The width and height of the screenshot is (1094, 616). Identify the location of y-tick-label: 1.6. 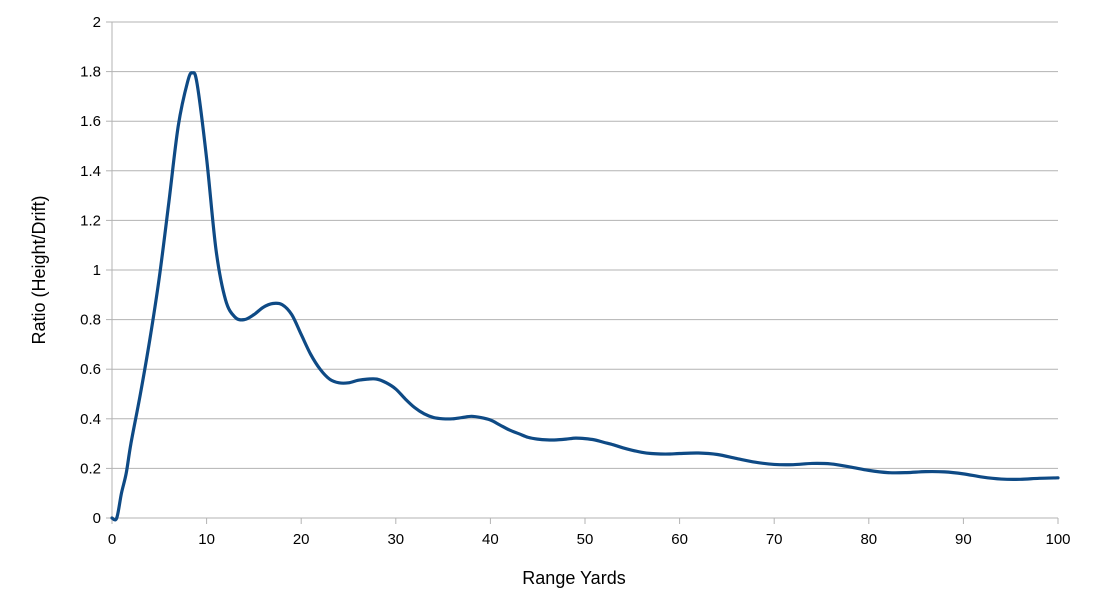
(90, 121).